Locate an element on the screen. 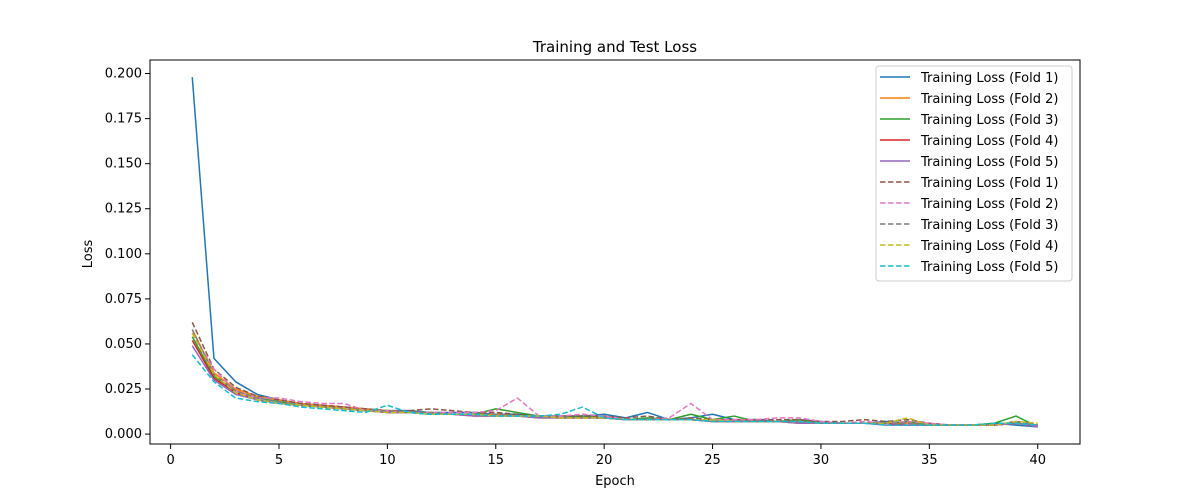 The width and height of the screenshot is (1200, 500). y-axis-label: Loss is located at coordinates (88, 254).